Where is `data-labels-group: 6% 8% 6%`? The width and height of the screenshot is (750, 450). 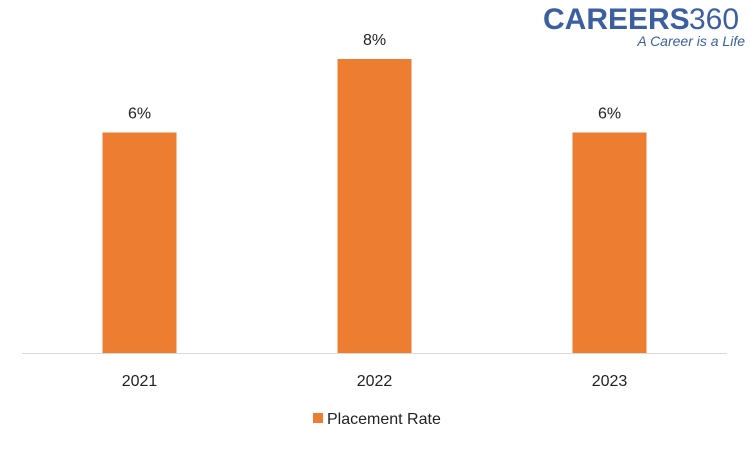 data-labels-group: 6% 8% 6% is located at coordinates (374, 77).